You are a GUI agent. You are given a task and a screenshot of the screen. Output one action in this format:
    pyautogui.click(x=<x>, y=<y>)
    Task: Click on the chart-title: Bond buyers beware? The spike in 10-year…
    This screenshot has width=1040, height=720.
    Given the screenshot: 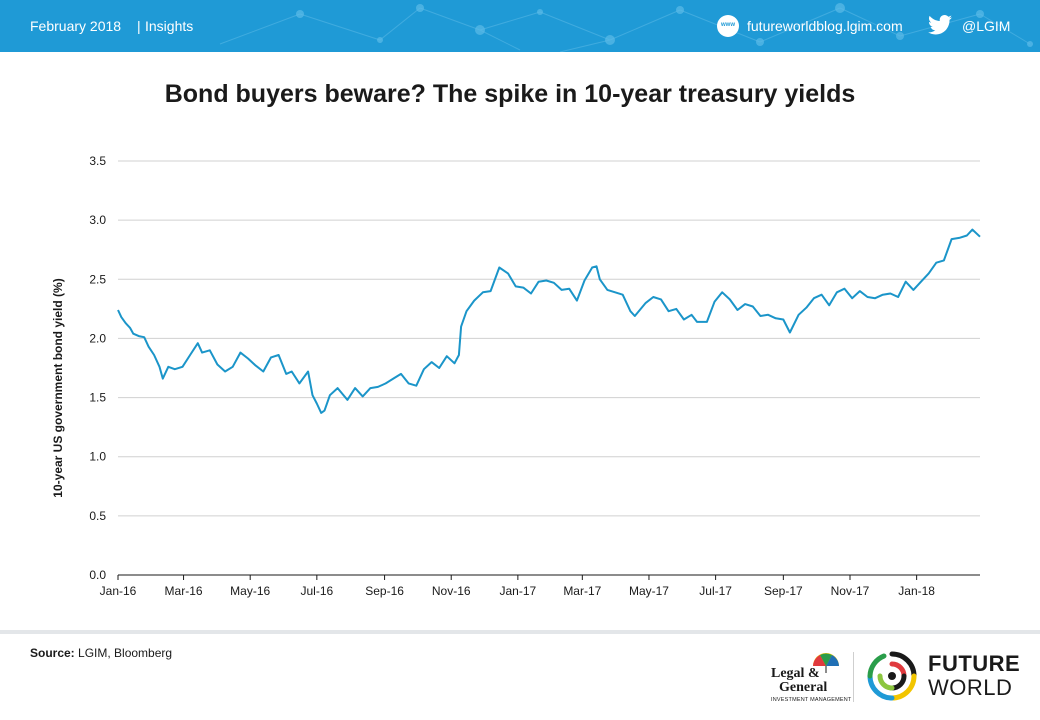 What is the action you would take?
    pyautogui.click(x=510, y=94)
    